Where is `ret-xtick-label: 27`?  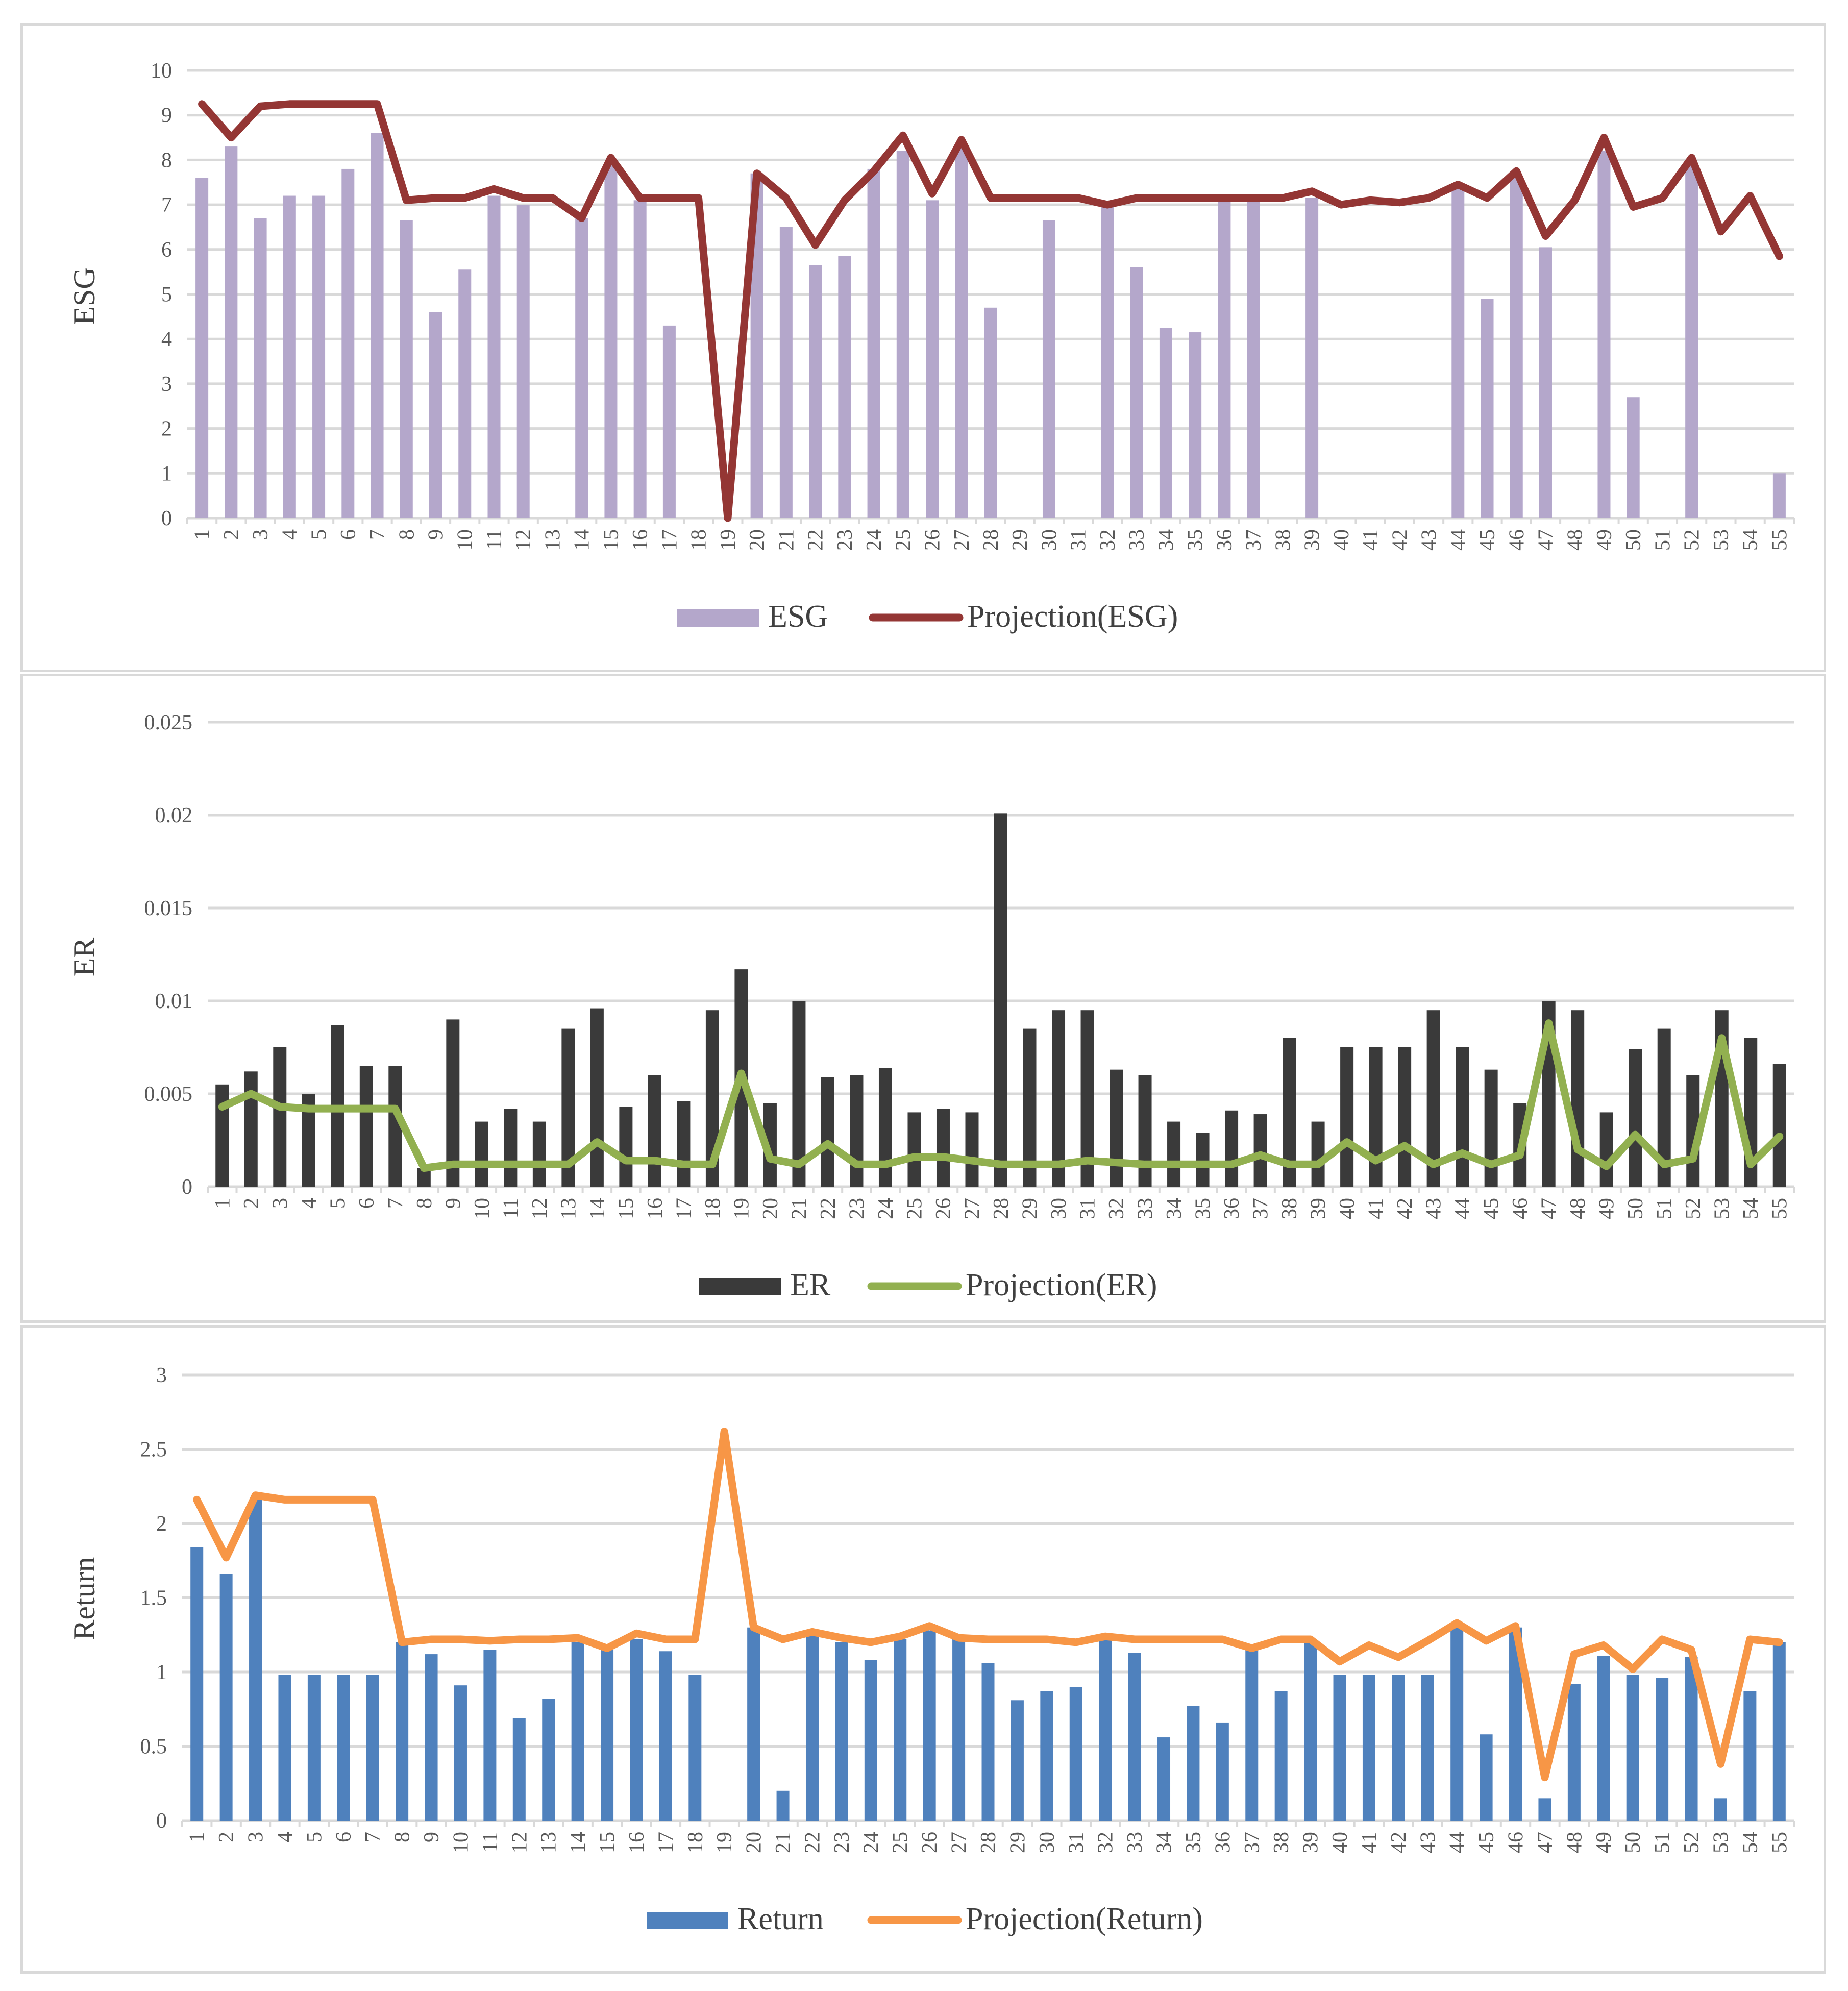
ret-xtick-label: 27 is located at coordinates (959, 1843).